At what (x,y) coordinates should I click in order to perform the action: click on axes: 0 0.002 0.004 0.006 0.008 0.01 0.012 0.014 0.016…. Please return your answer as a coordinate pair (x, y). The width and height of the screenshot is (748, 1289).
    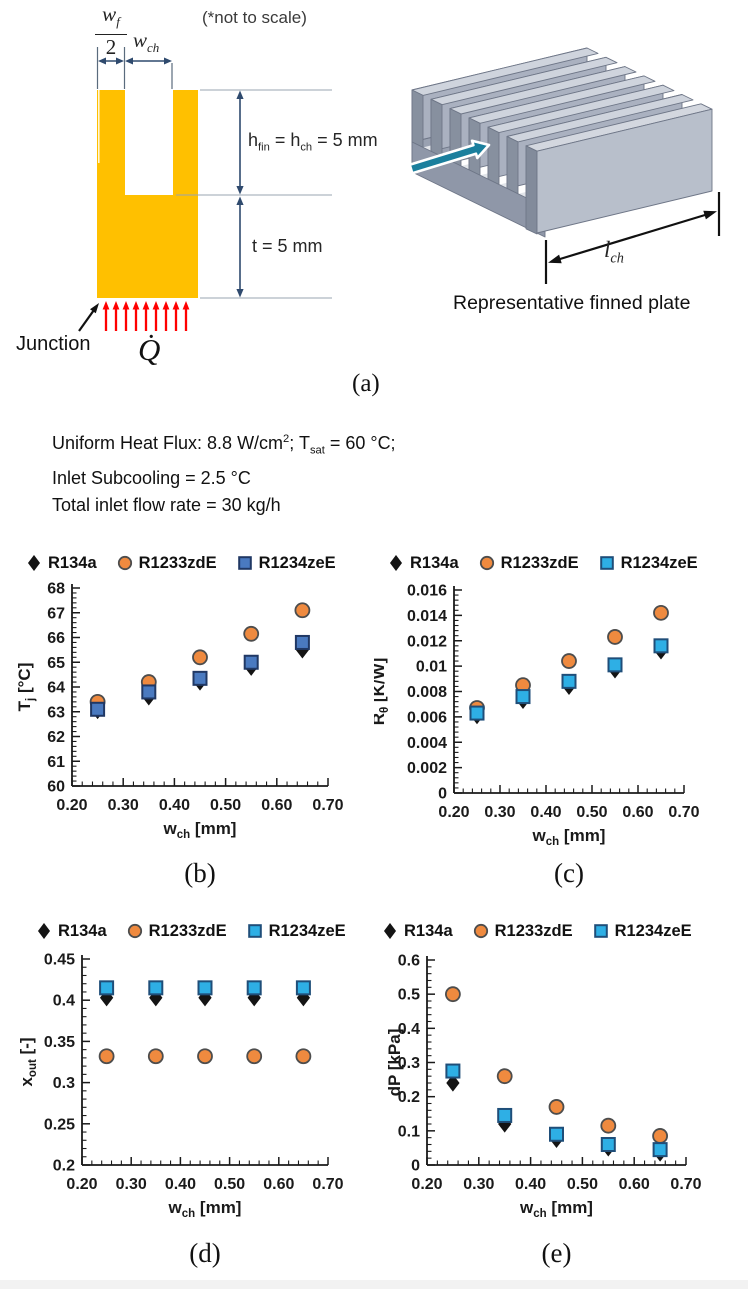
    Looking at the image, I should click on (553, 702).